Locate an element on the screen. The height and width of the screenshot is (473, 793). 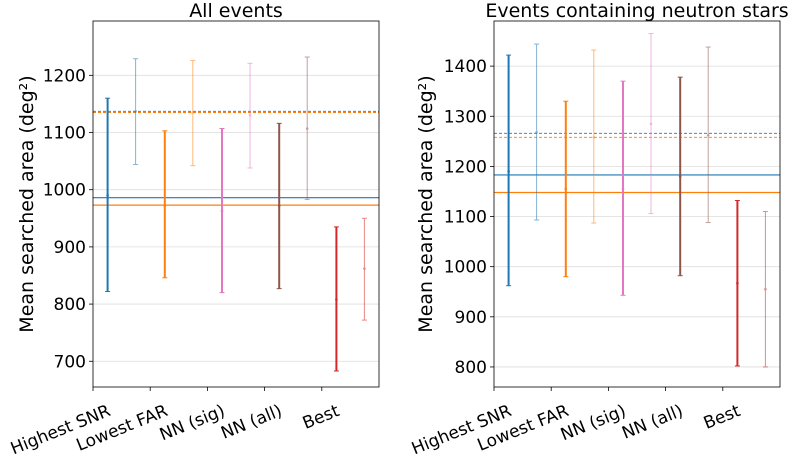
y-tick-label: 1300 is located at coordinates (465, 117).